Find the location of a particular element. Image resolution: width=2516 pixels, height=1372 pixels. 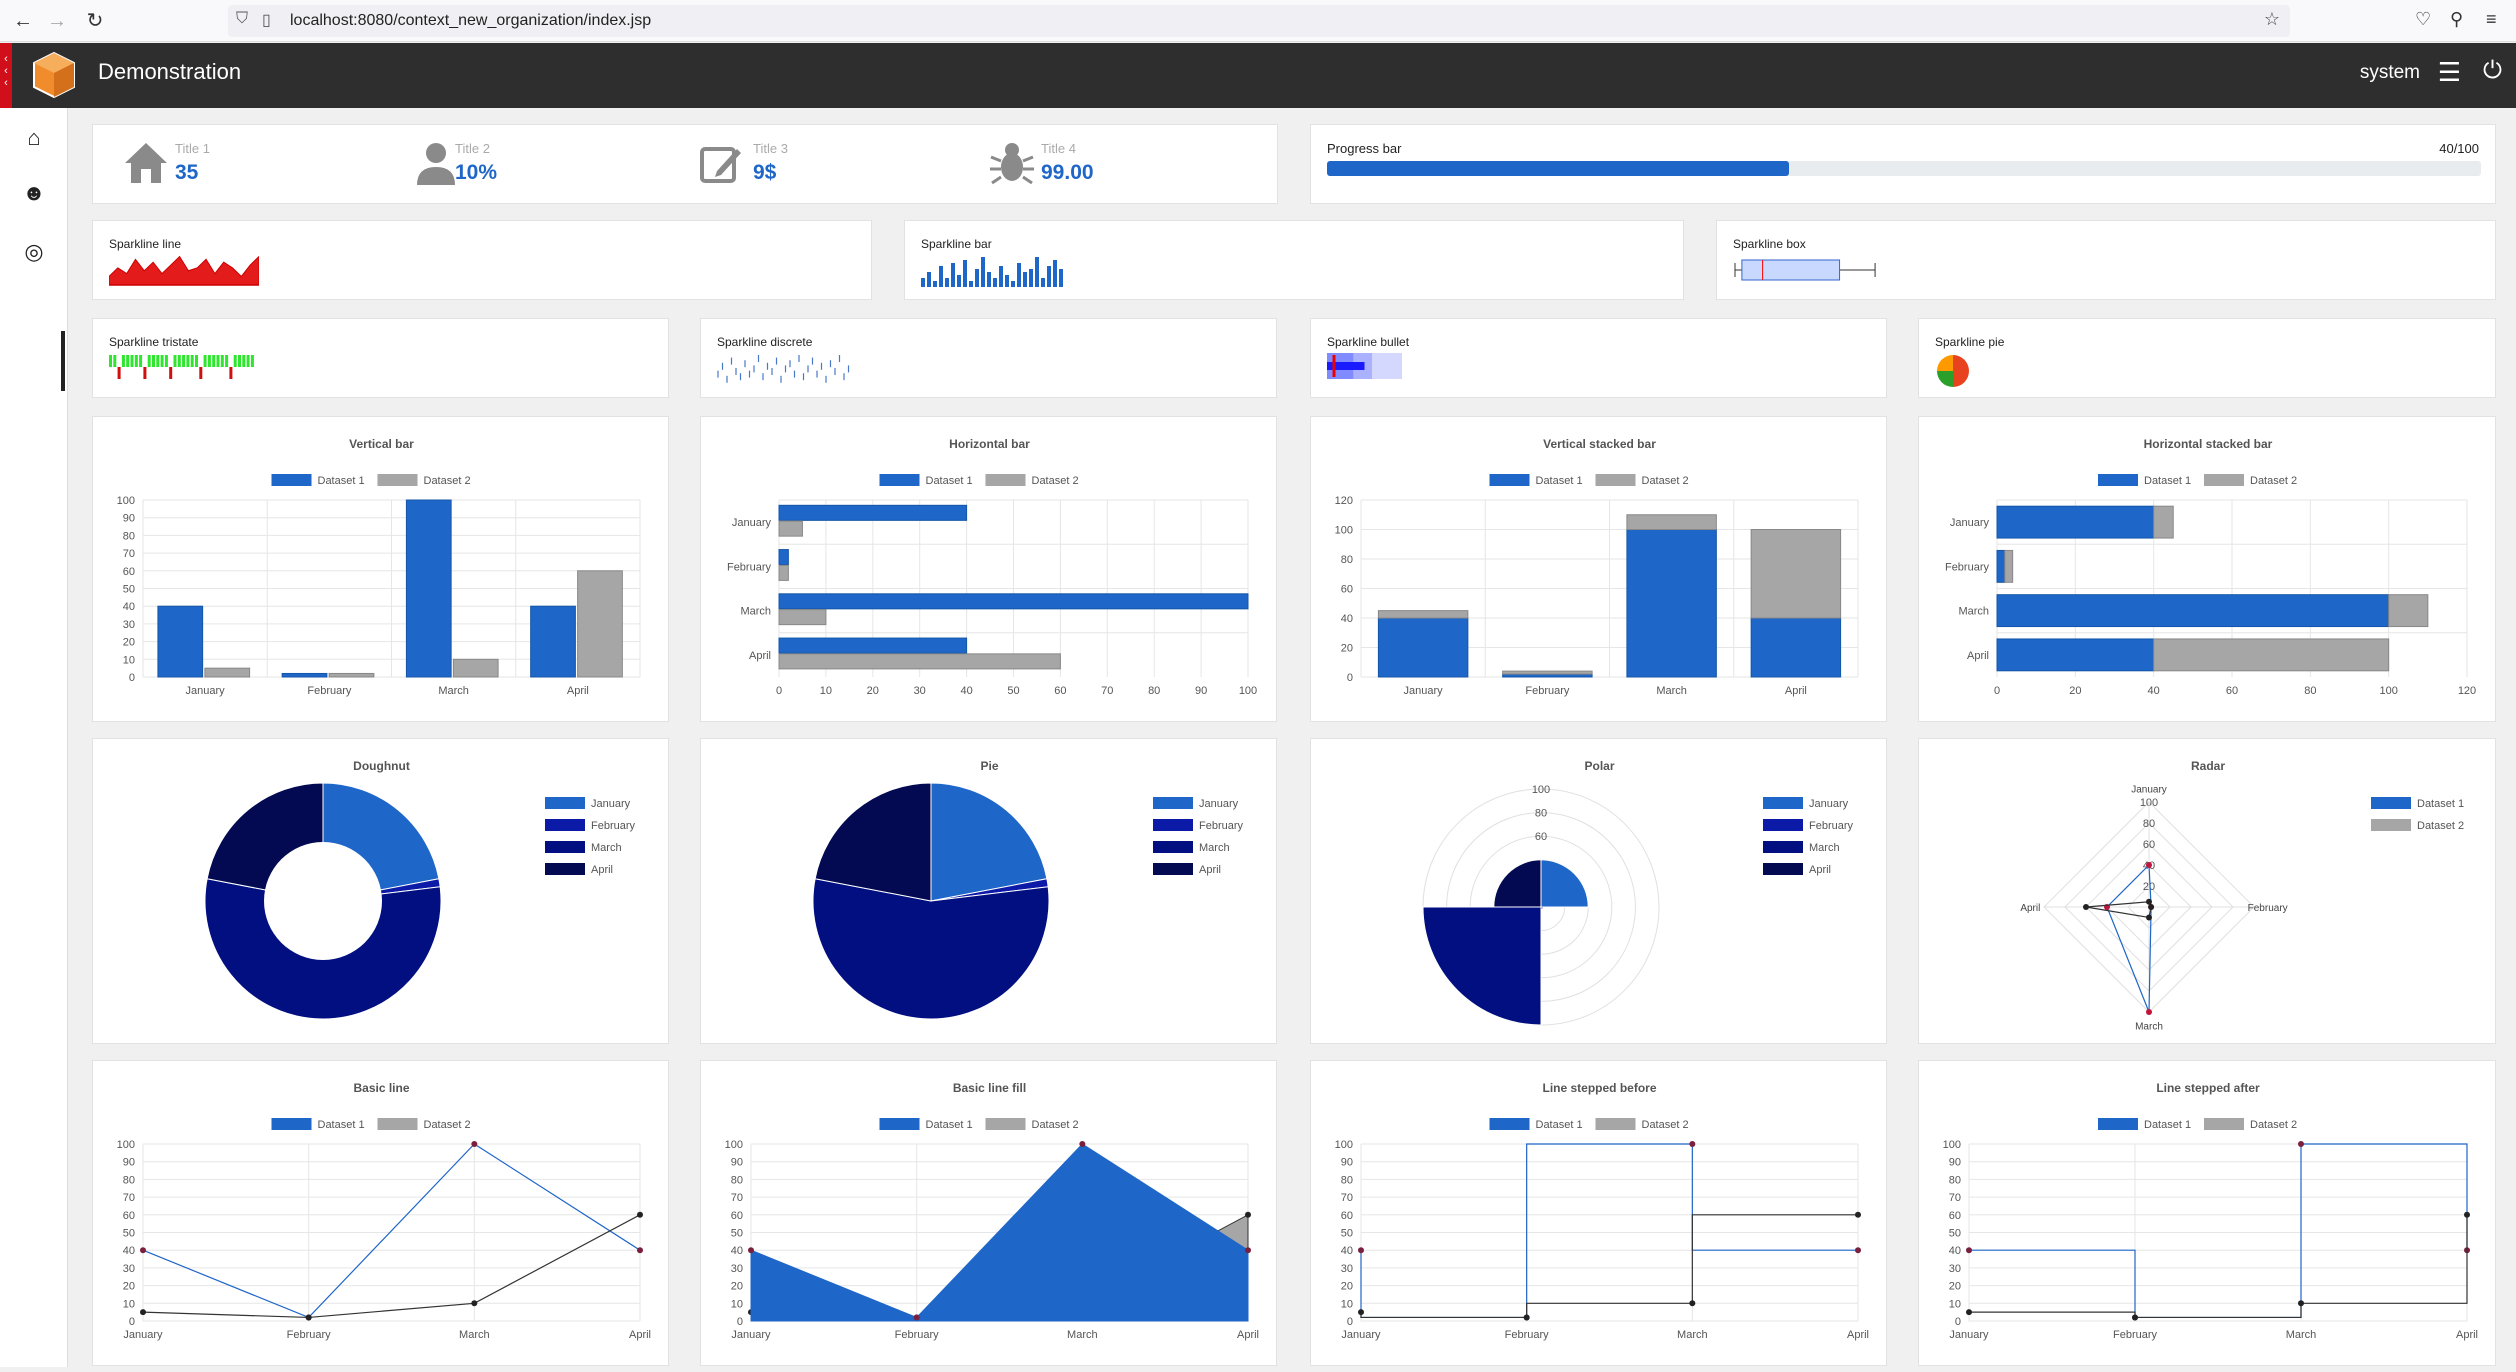

hamburger-menu-icon: ☰ is located at coordinates (2449, 72).